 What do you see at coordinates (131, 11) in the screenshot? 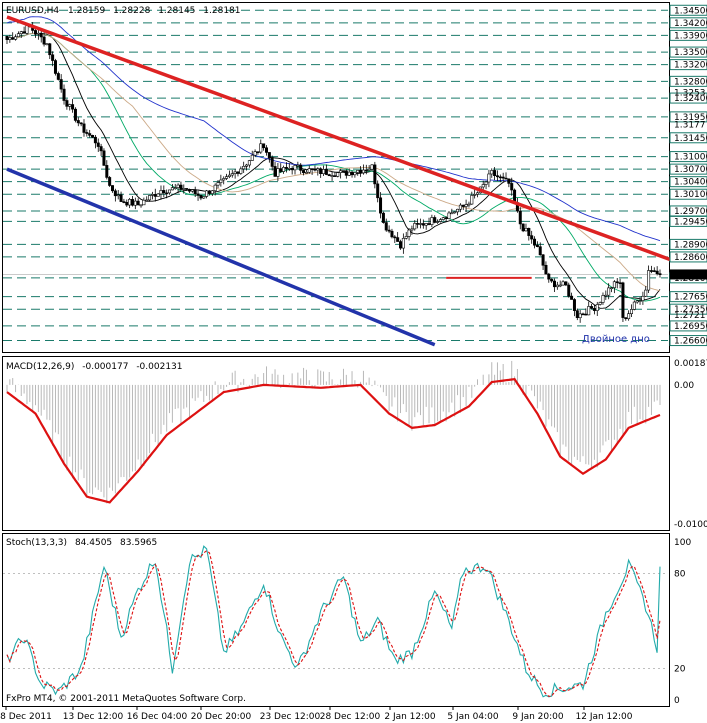
I see `ohlc-high: 1.28228` at bounding box center [131, 11].